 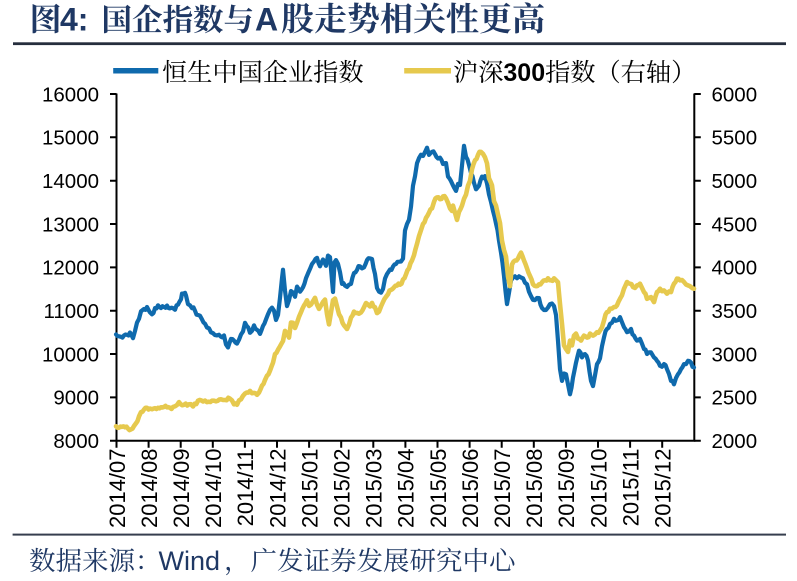 What do you see at coordinates (735, 398) in the screenshot?
I see `svg-text: 2500` at bounding box center [735, 398].